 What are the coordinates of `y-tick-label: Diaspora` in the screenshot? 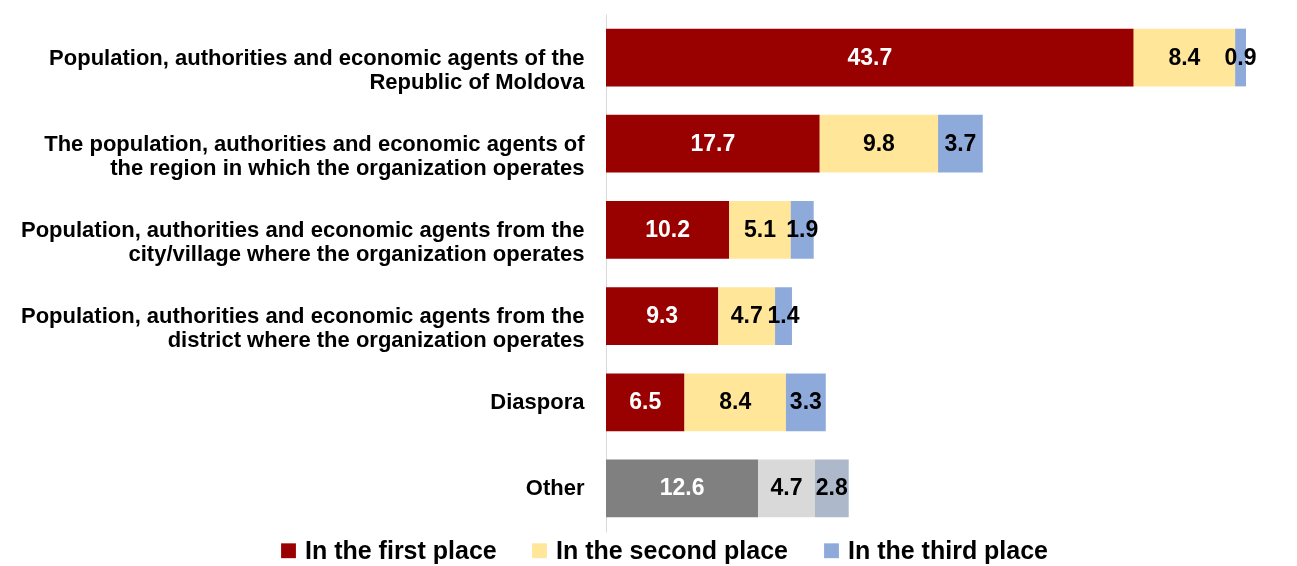 It's located at (538, 402).